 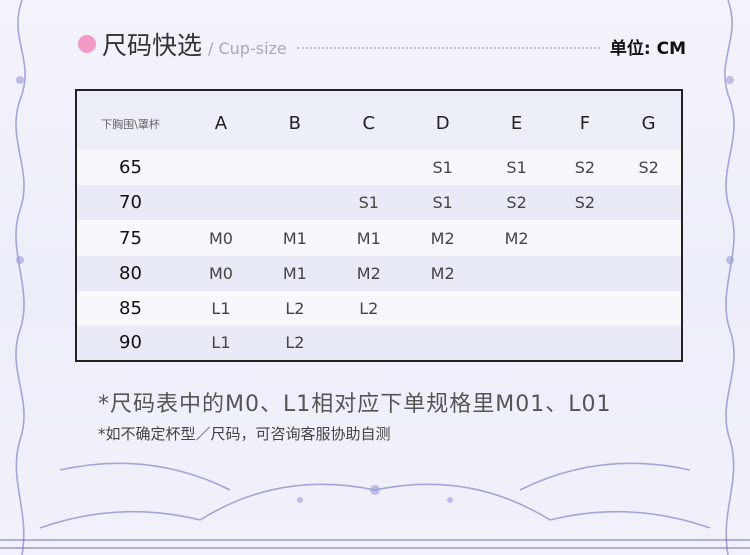 What do you see at coordinates (382, 44) in the screenshot?
I see `section-header: 尺码快选 / Cup-size 单位: CM` at bounding box center [382, 44].